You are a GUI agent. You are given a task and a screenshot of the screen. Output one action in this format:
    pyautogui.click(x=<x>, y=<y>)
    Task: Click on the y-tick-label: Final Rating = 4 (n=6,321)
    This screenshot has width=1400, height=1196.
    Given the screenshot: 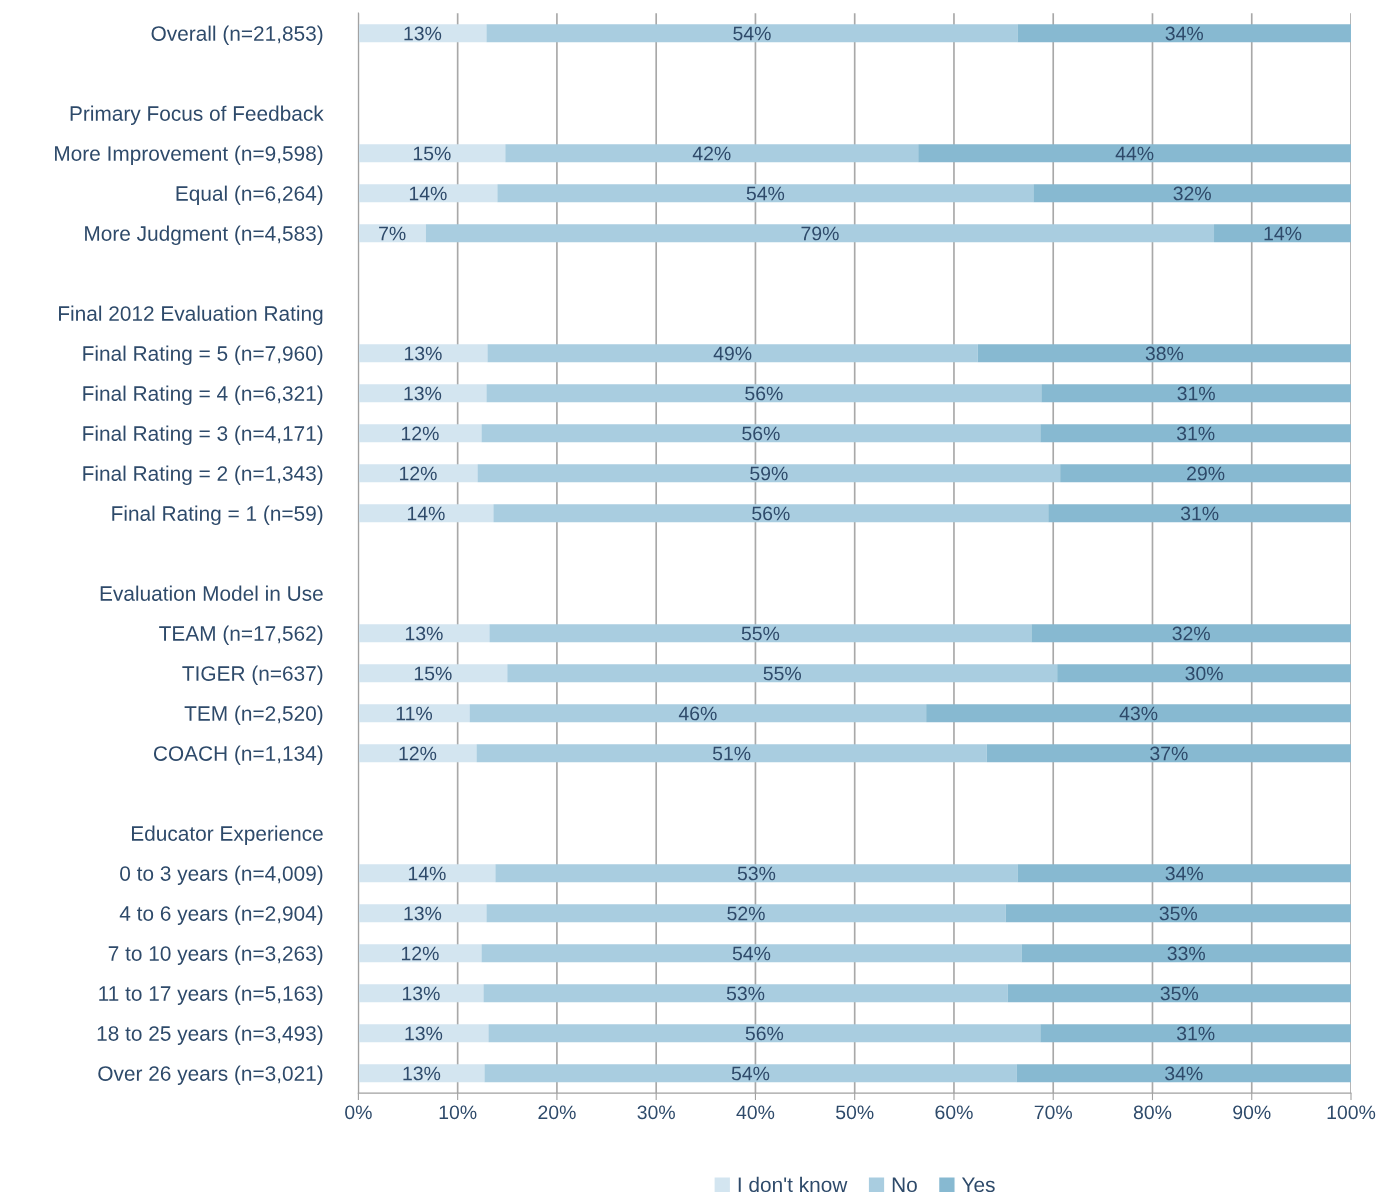 What is the action you would take?
    pyautogui.click(x=203, y=395)
    